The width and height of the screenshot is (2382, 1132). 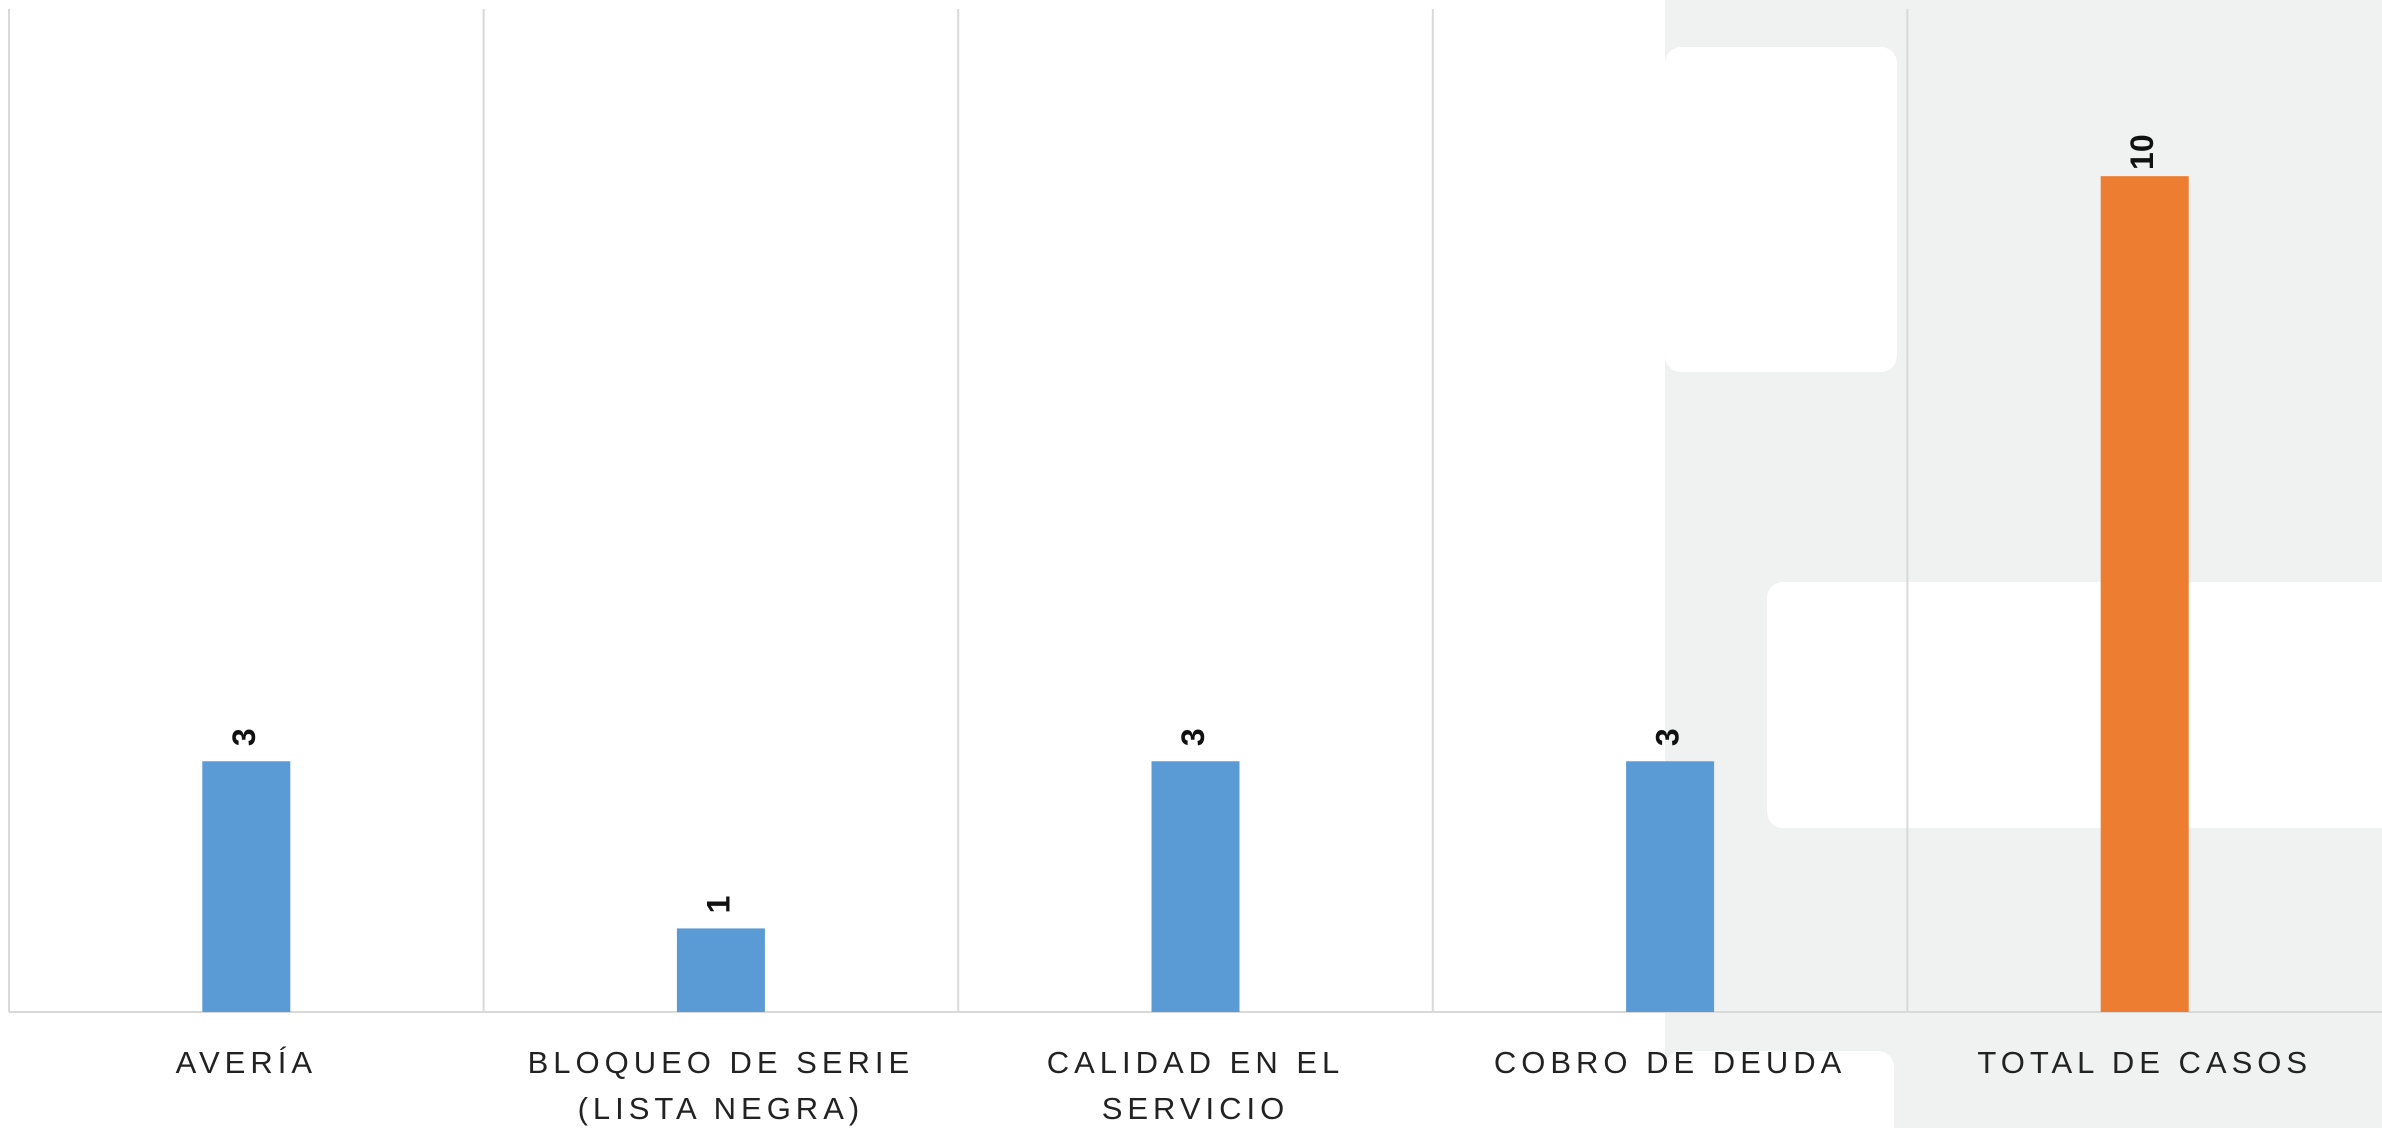 I want to click on value-label: 1, so click(x=718, y=905).